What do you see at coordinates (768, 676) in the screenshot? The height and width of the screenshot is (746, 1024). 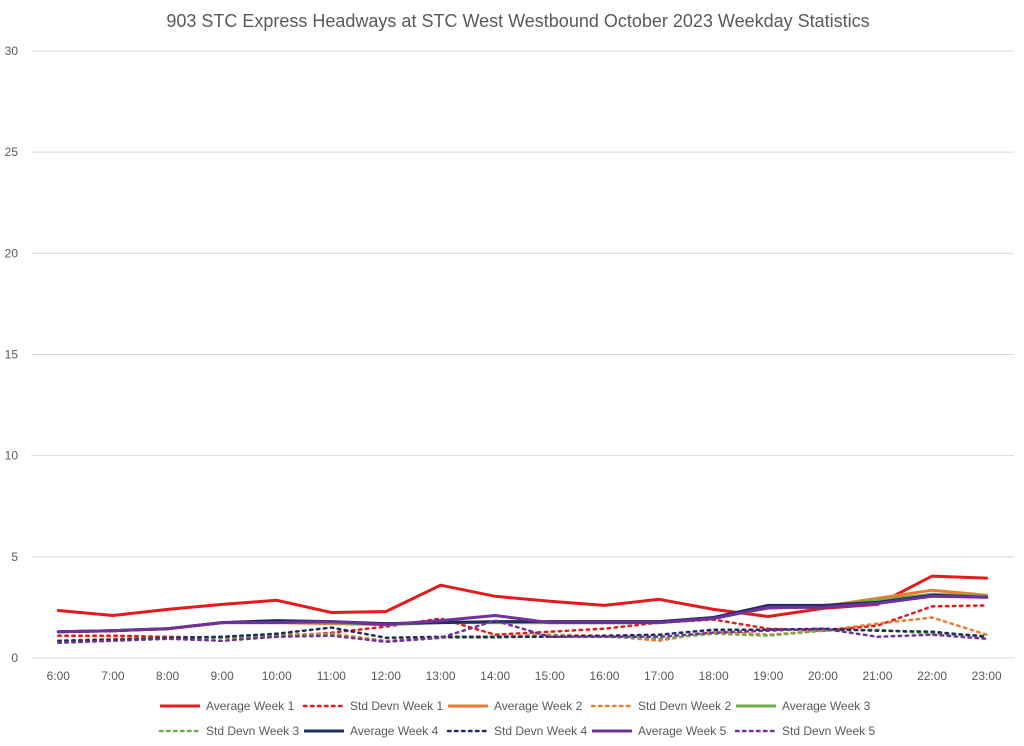 I see `x-tick-label: 19:00` at bounding box center [768, 676].